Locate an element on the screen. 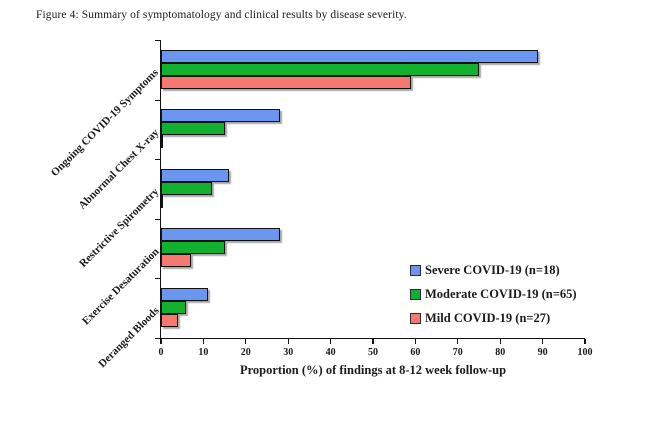  legend-item: Mild COVID-19 (n=27) is located at coordinates (480, 318).